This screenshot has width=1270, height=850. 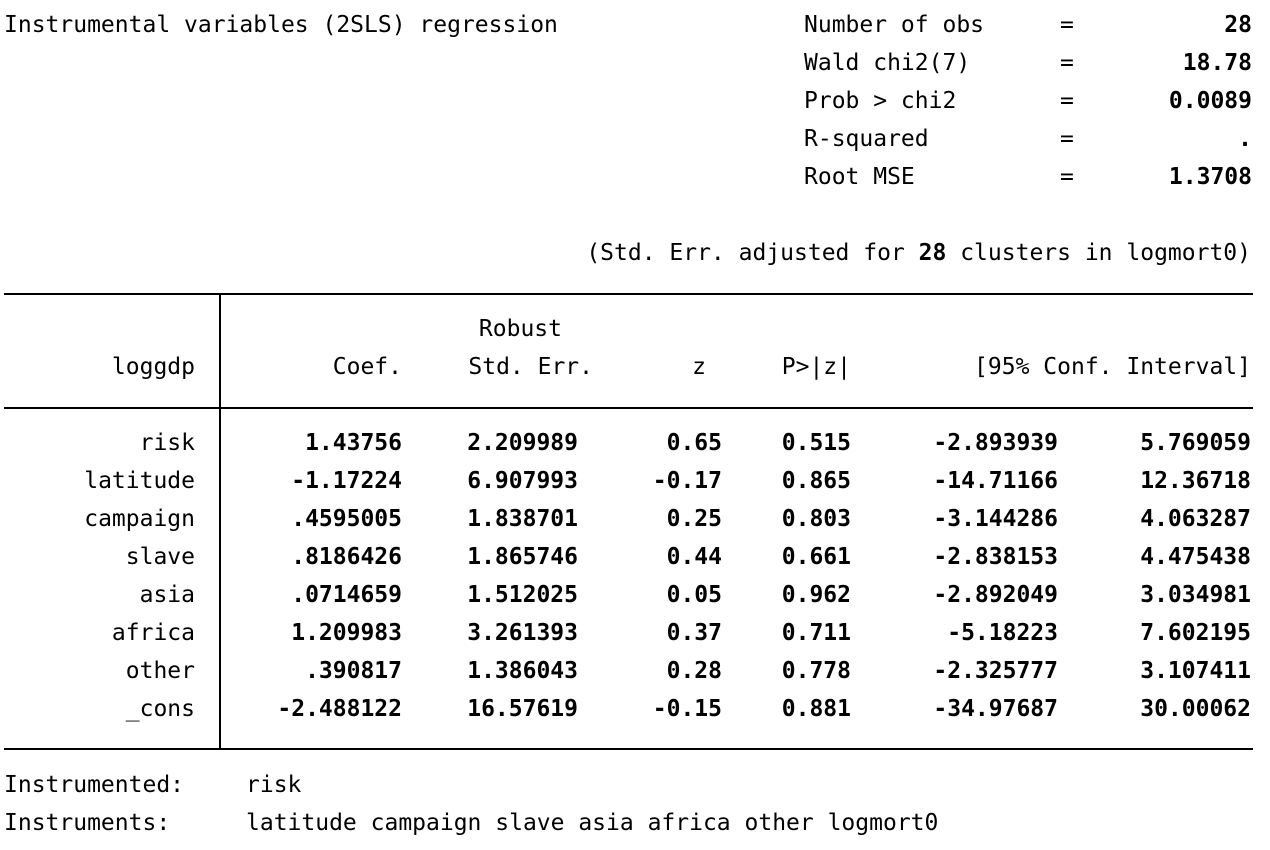 I want to click on row-ci-lower: -34.97687, so click(x=995, y=709).